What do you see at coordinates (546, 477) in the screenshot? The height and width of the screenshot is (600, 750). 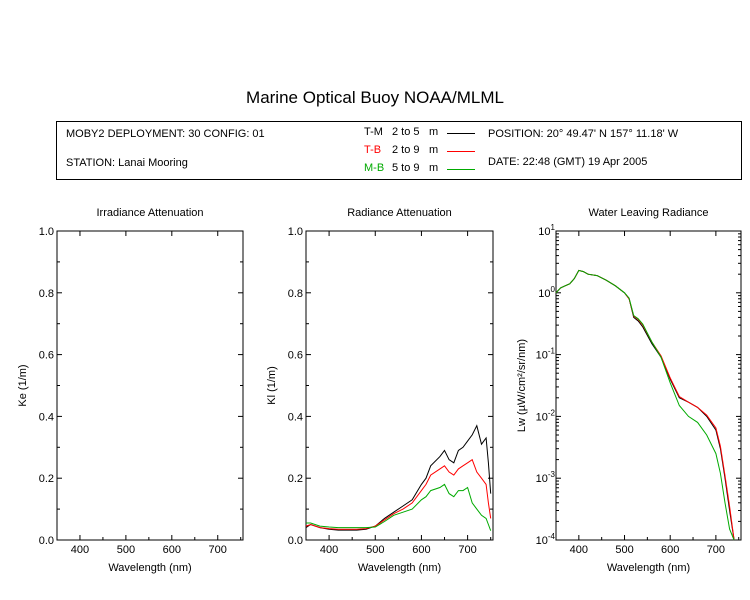 I see `y-tick-label-2-4: 10⁻³` at bounding box center [546, 477].